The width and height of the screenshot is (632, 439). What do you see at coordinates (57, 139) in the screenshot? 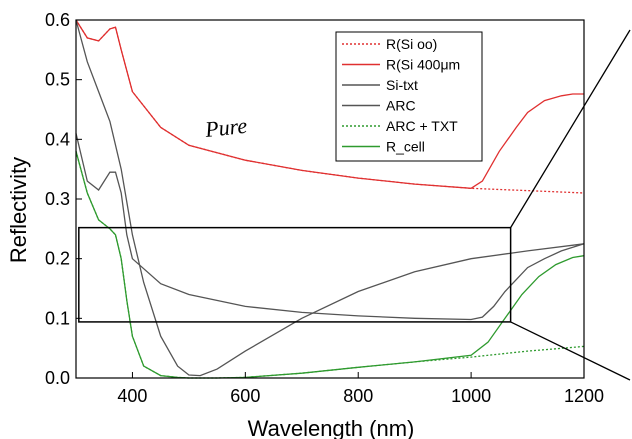
I see `y-tick-label: 0.4` at bounding box center [57, 139].